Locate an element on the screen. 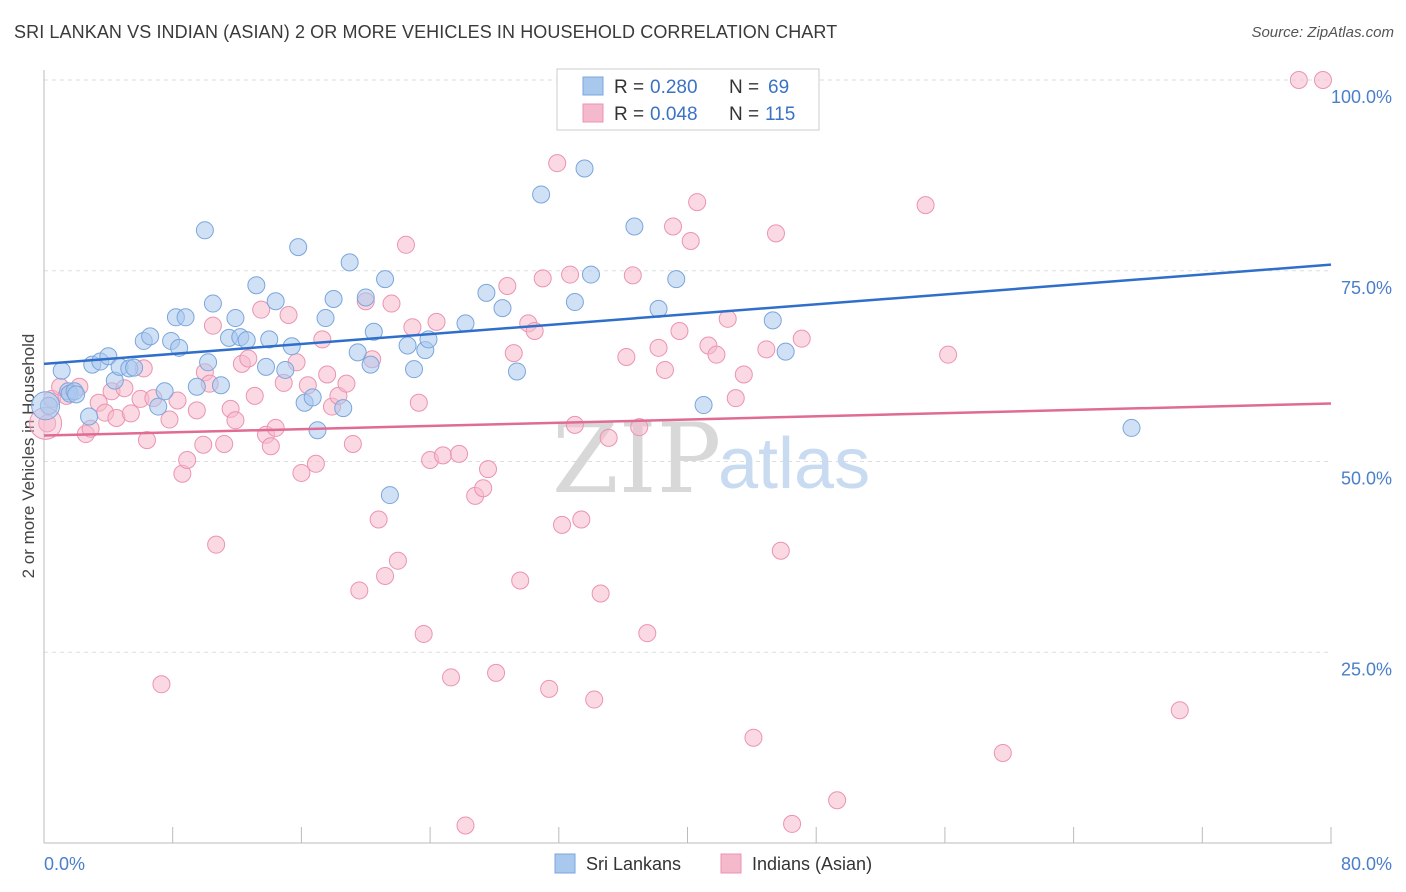 This screenshot has height=892, width=1406. y-tick-label: 100.0% is located at coordinates (1361, 97).